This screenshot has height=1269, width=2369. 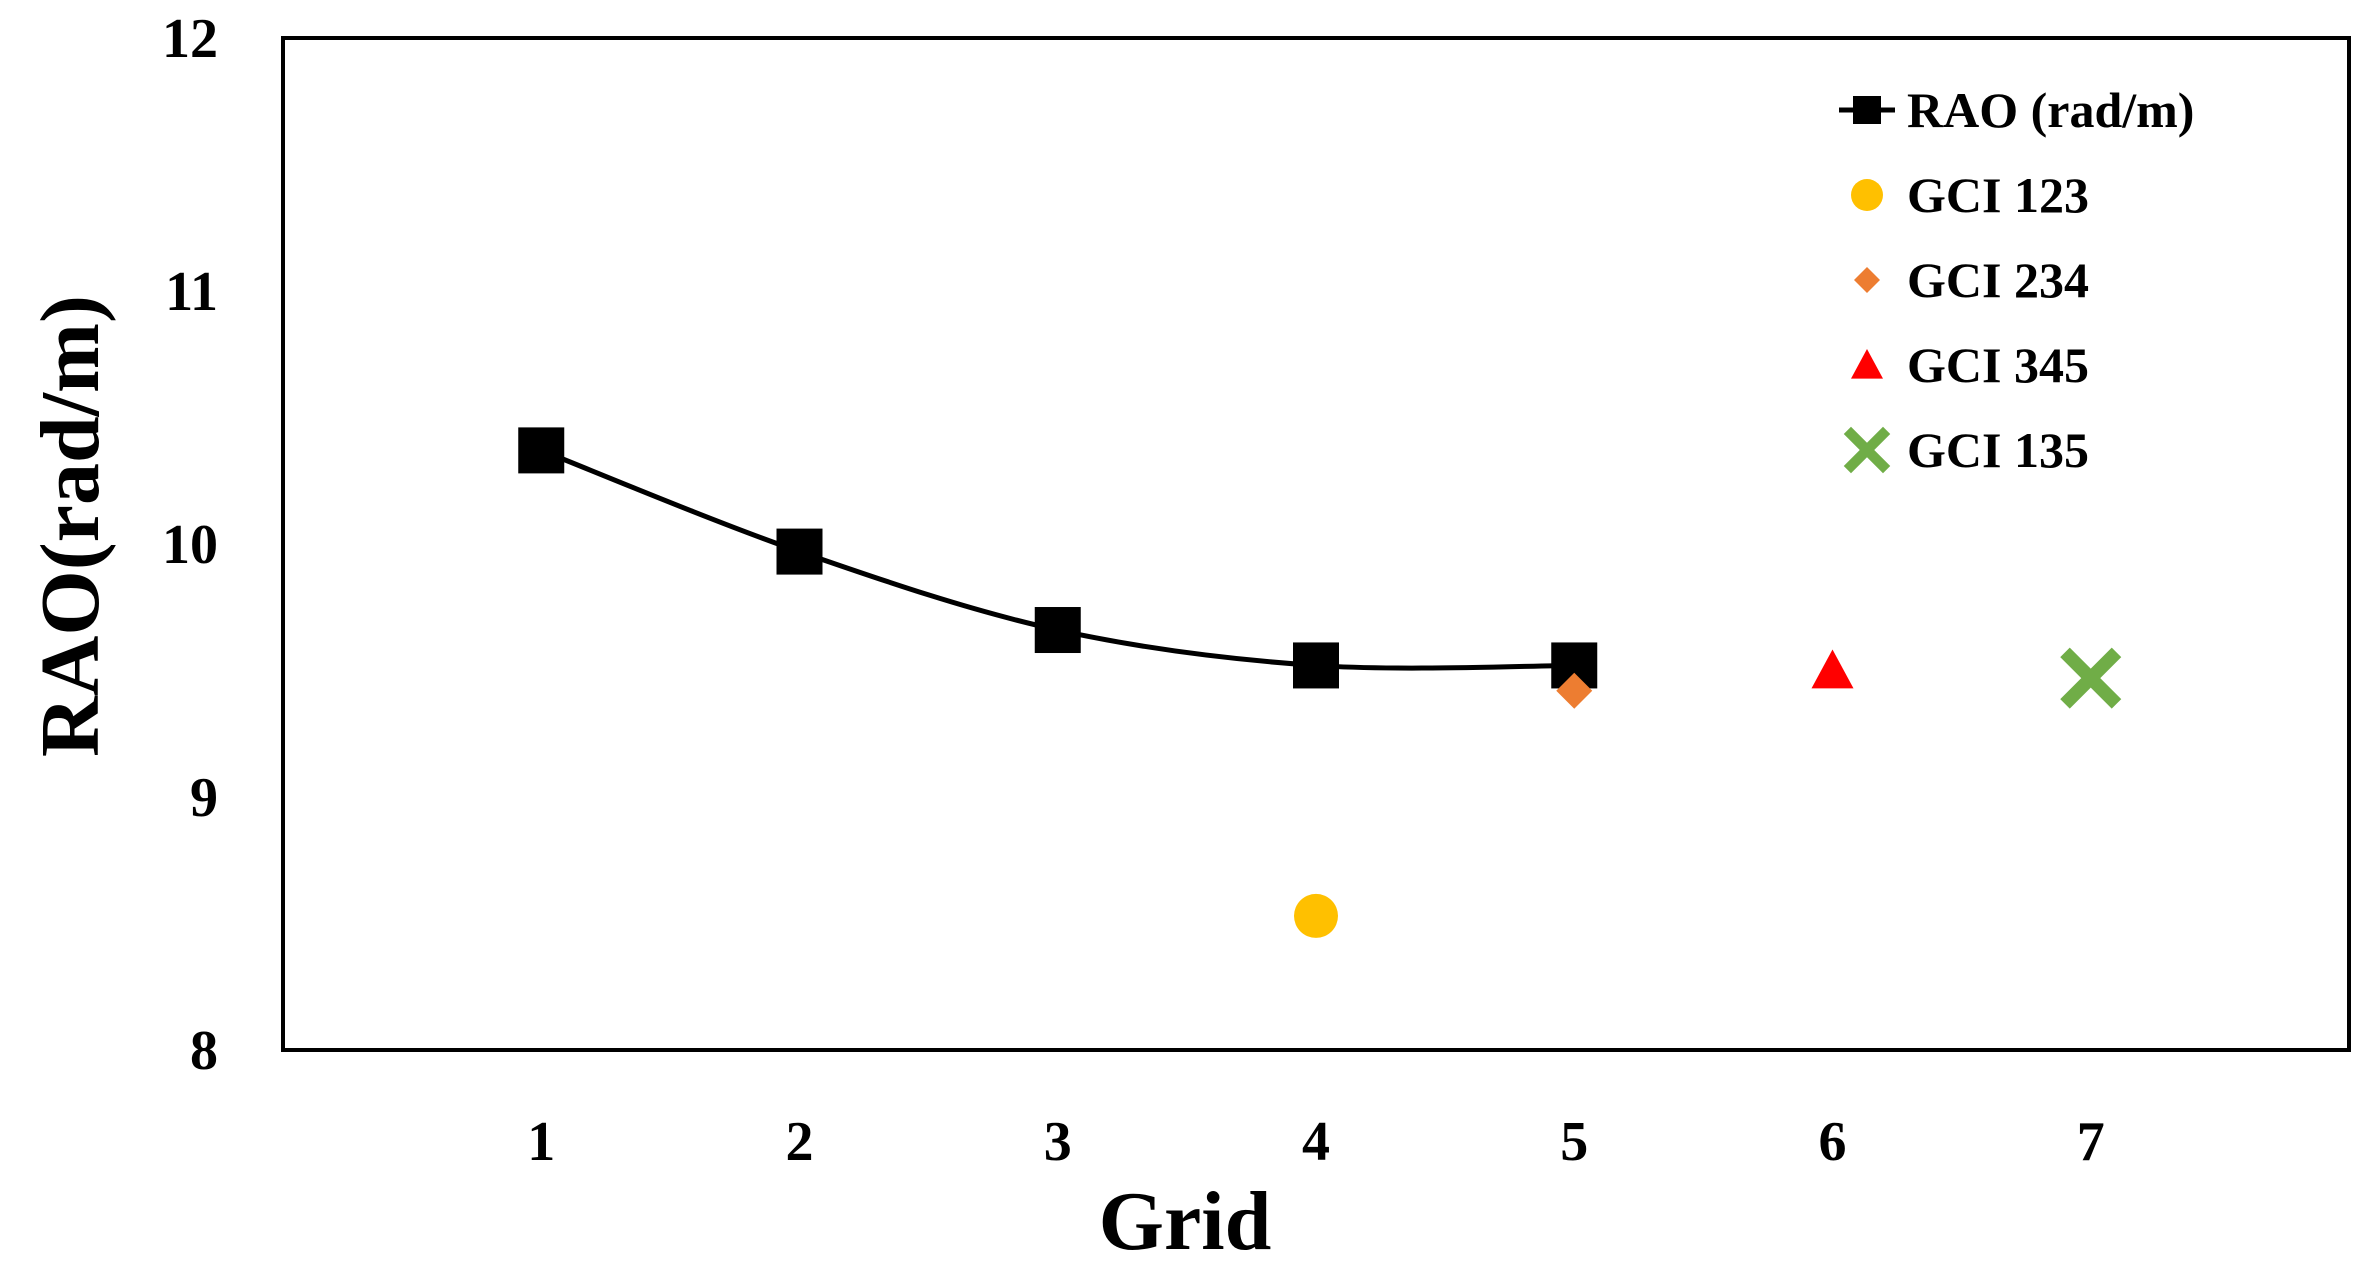 I want to click on x-tick-label: 2, so click(x=800, y=1142).